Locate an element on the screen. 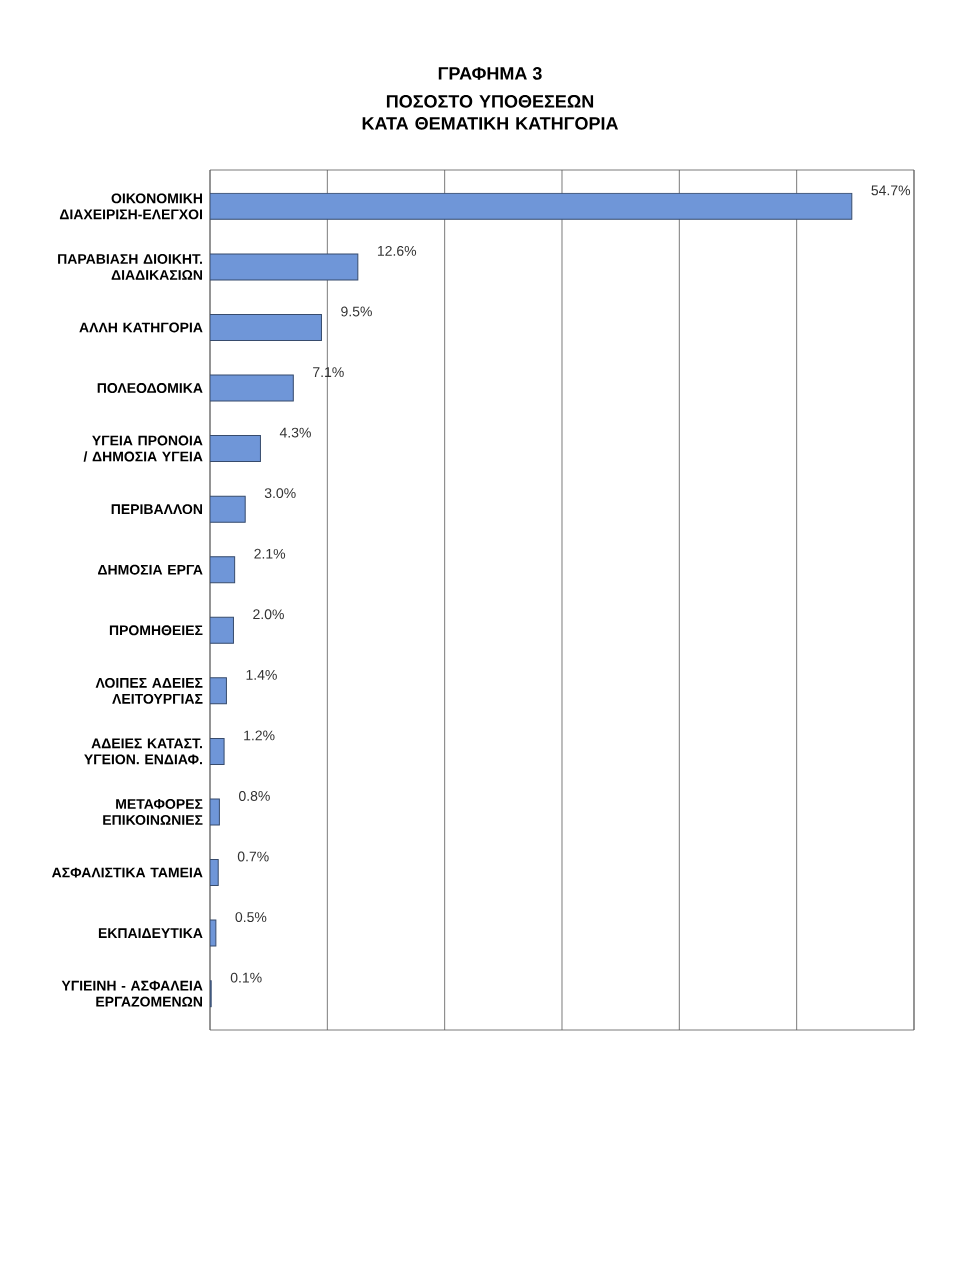 The image size is (960, 1280). y-tick-label: ΠΕΡΙΒΑΛΛΟΝ is located at coordinates (156, 509).